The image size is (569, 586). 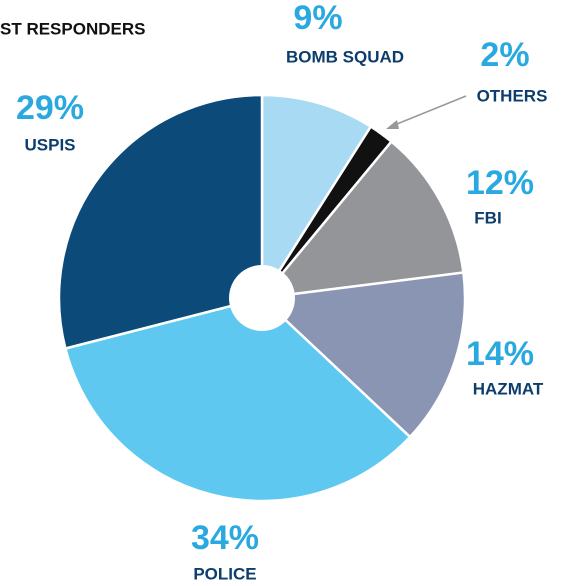 What do you see at coordinates (345, 56) in the screenshot?
I see `category-label: BOMB SQUAD` at bounding box center [345, 56].